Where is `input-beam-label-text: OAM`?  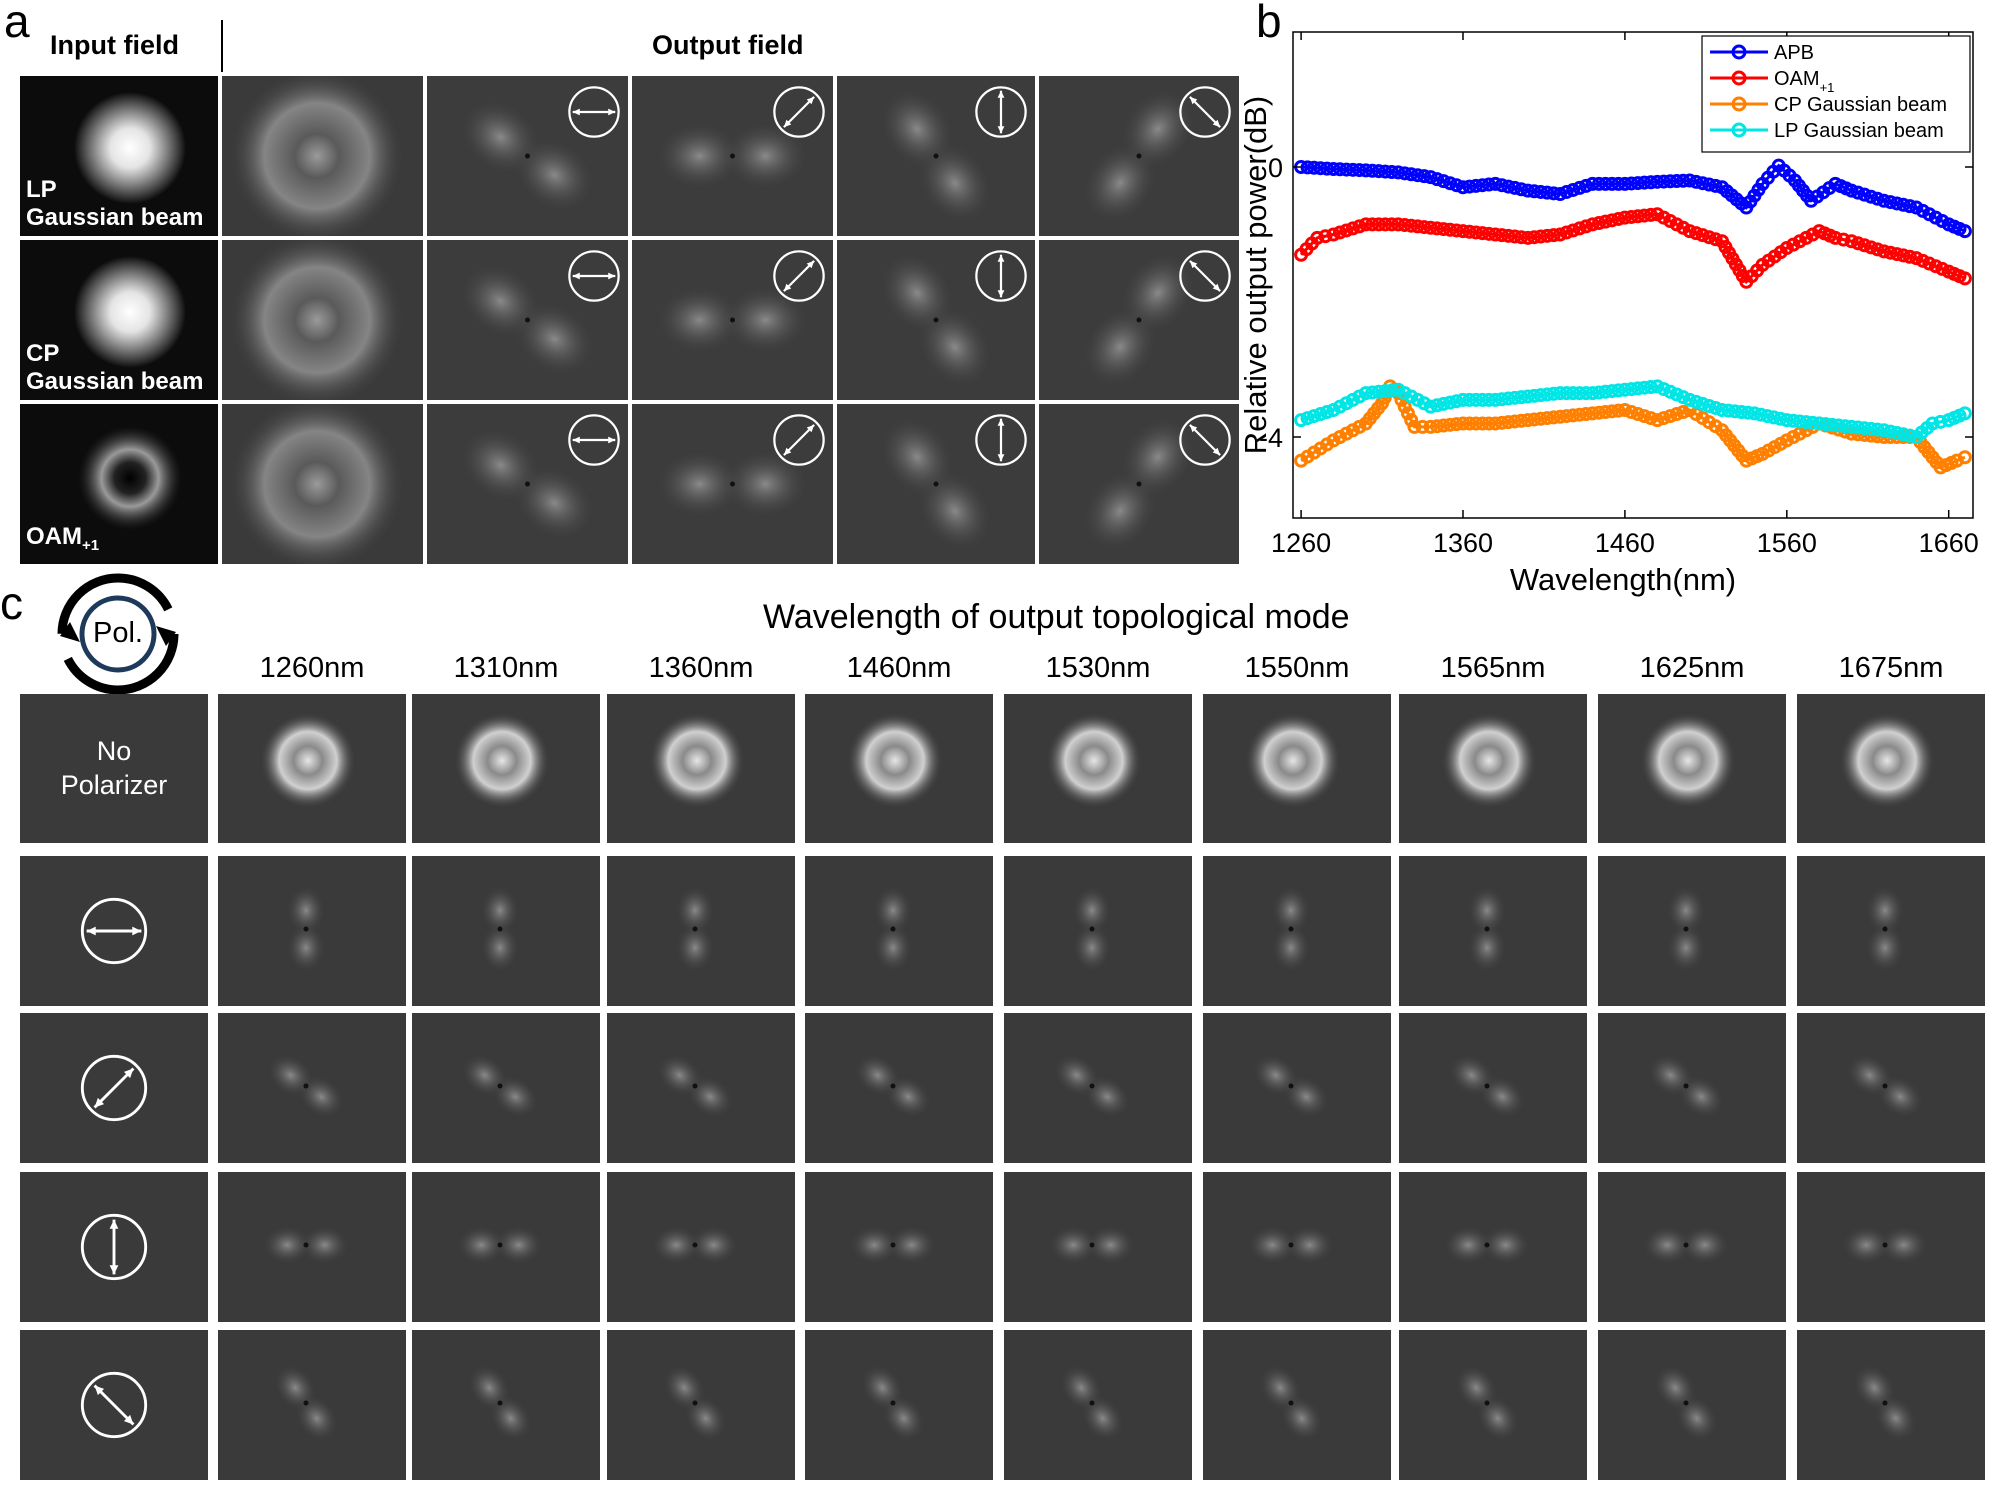
input-beam-label-text: OAM is located at coordinates (54, 536).